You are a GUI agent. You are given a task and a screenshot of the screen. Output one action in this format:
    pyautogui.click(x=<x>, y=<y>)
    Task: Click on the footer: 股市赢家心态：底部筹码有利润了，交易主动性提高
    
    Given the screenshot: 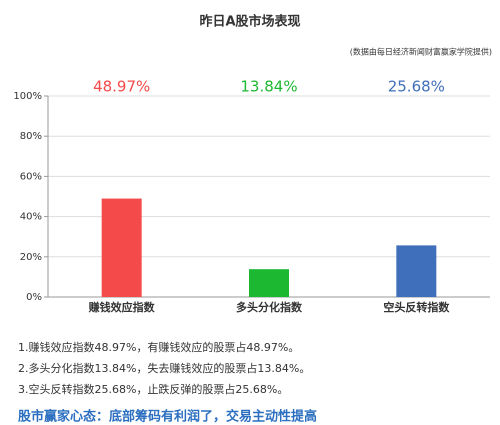 What is the action you would take?
    pyautogui.click(x=167, y=417)
    